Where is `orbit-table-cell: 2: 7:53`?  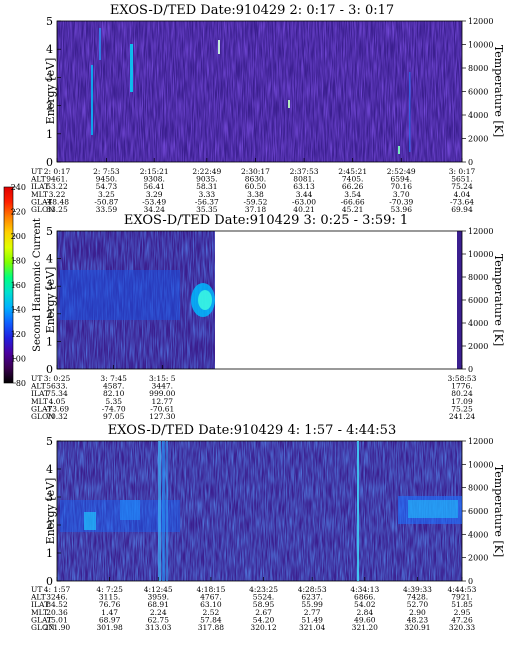 orbit-table-cell: 2: 7:53 is located at coordinates (106, 171).